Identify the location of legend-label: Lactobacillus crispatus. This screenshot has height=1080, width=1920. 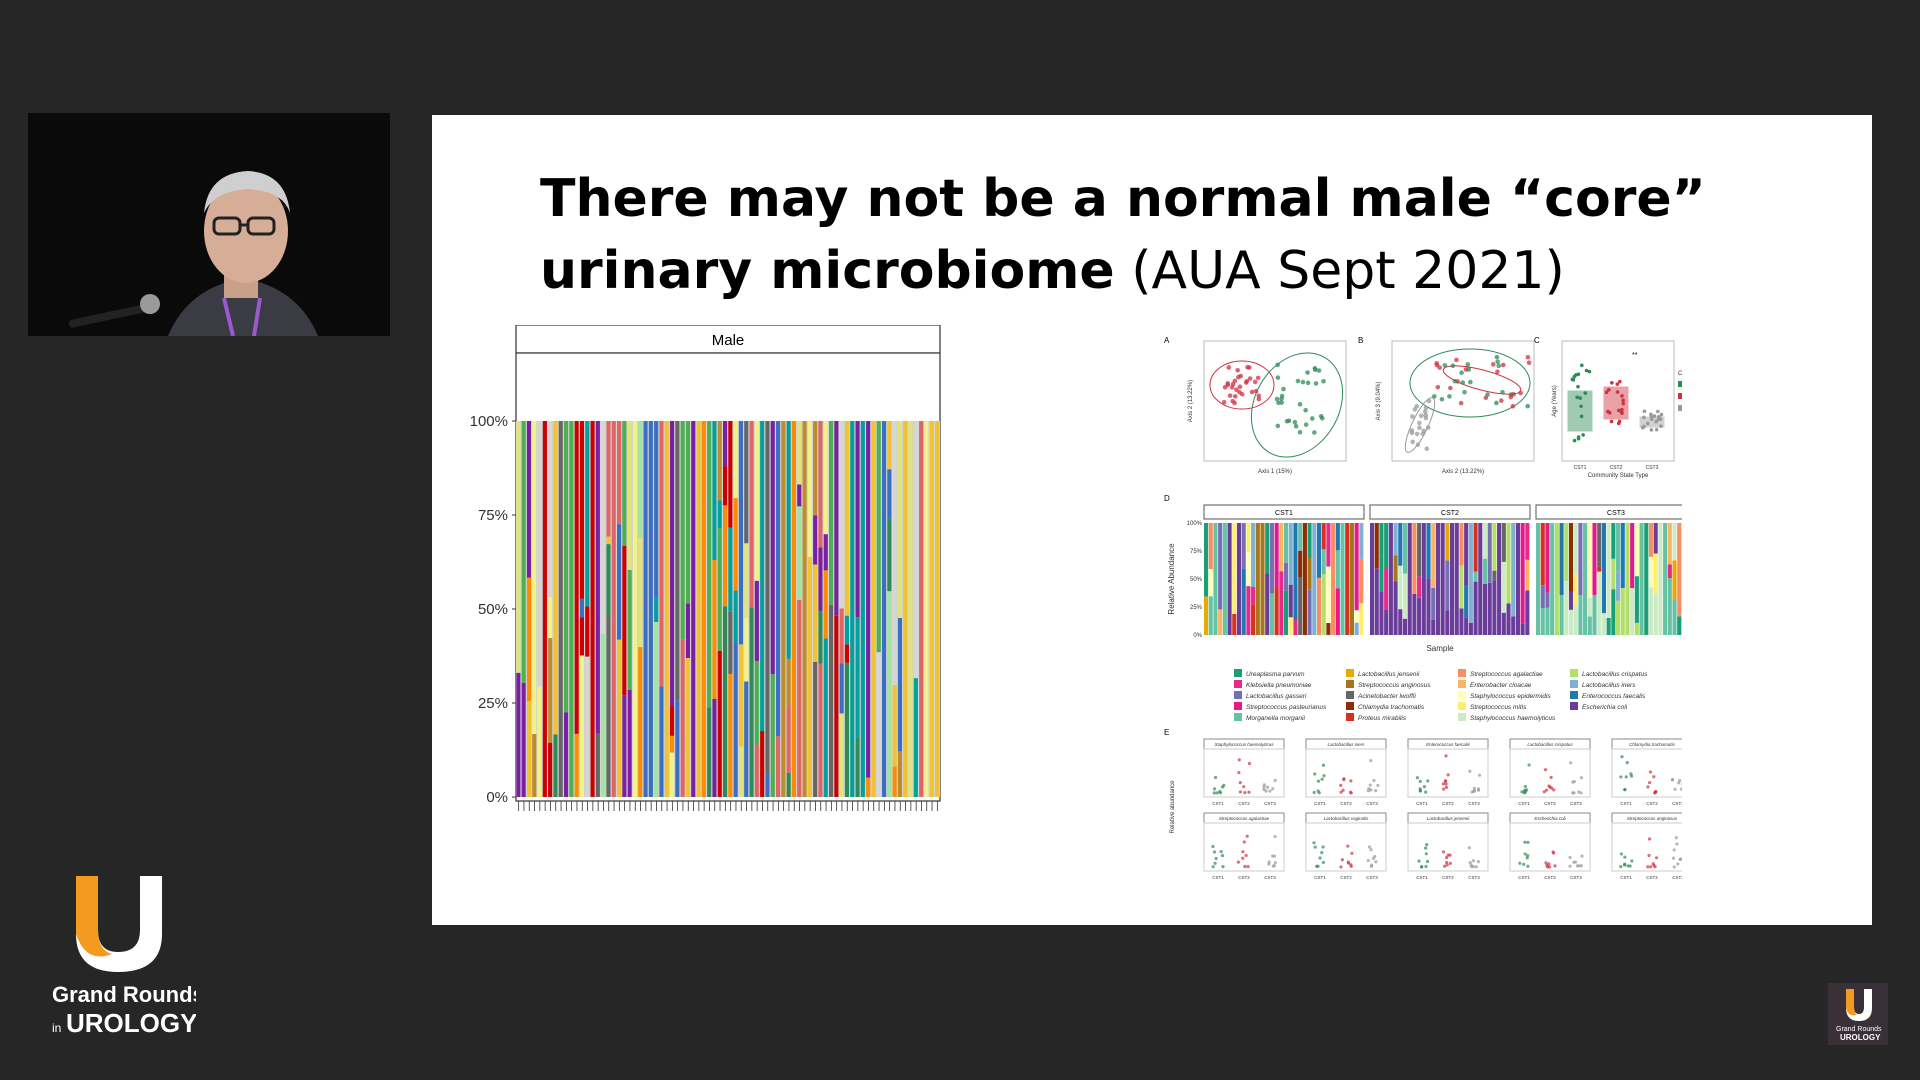
(1615, 674).